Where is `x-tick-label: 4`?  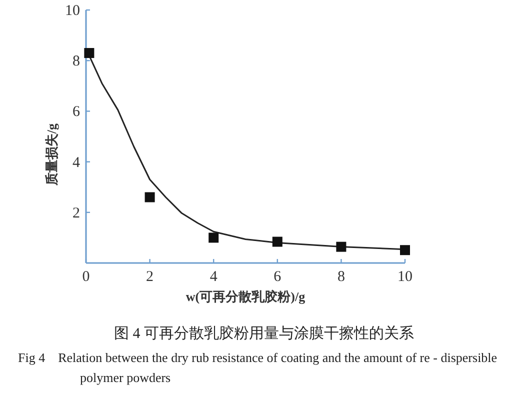
x-tick-label: 4 is located at coordinates (214, 277).